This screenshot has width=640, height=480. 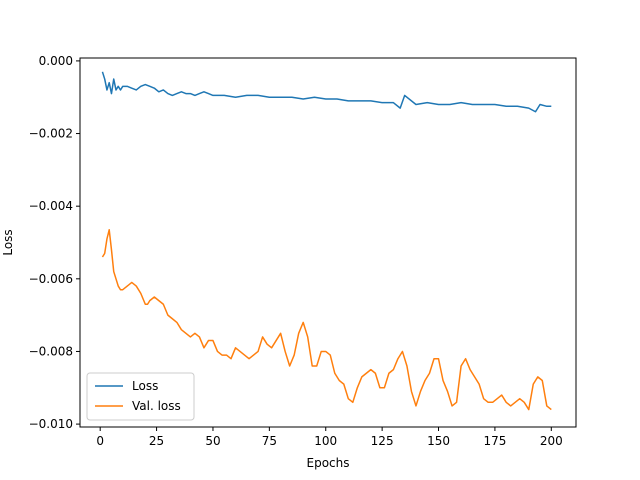 I want to click on x-tick-label: 100, so click(x=325, y=441).